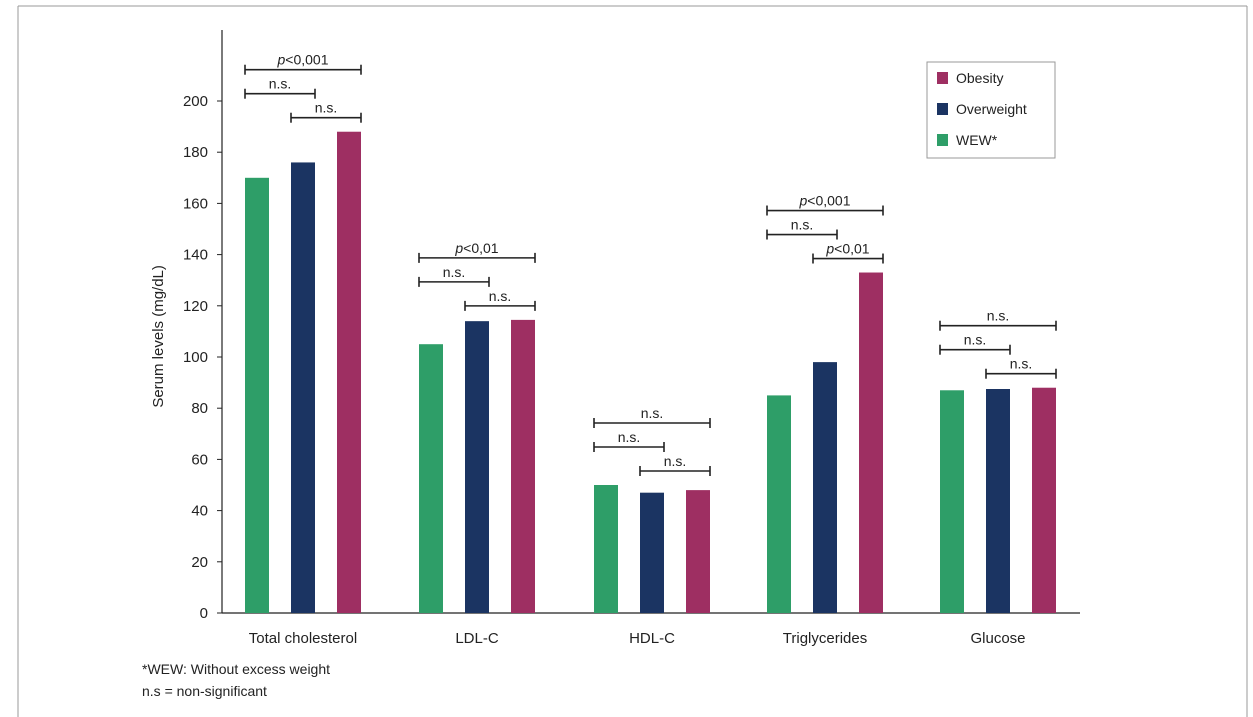 Image resolution: width=1253 pixels, height=717 pixels. I want to click on y-tick-label: 140, so click(195, 255).